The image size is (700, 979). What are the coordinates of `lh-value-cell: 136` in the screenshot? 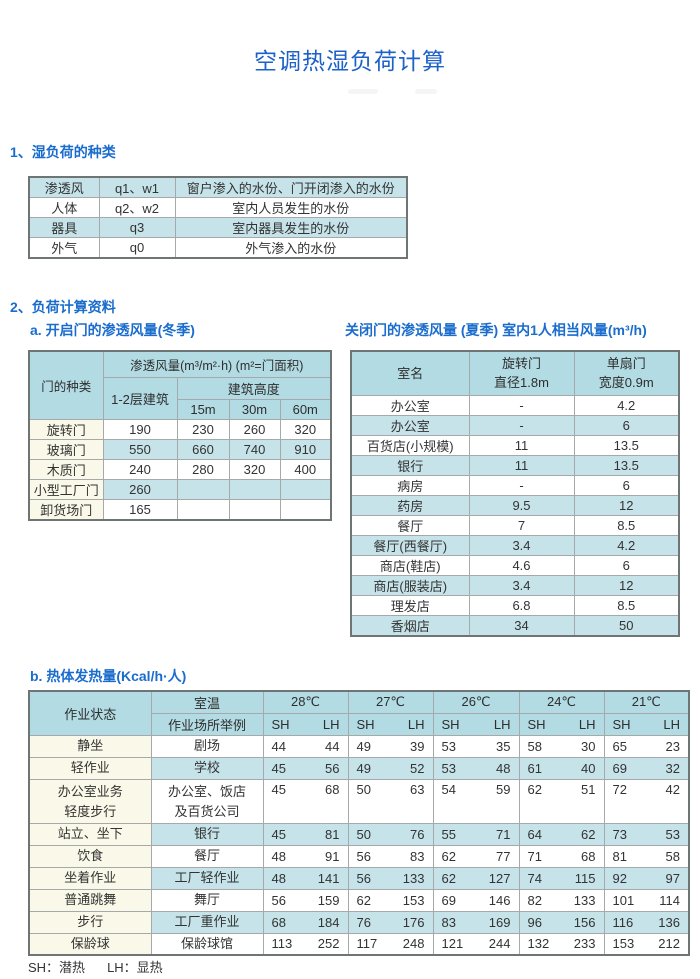 It's located at (668, 922).